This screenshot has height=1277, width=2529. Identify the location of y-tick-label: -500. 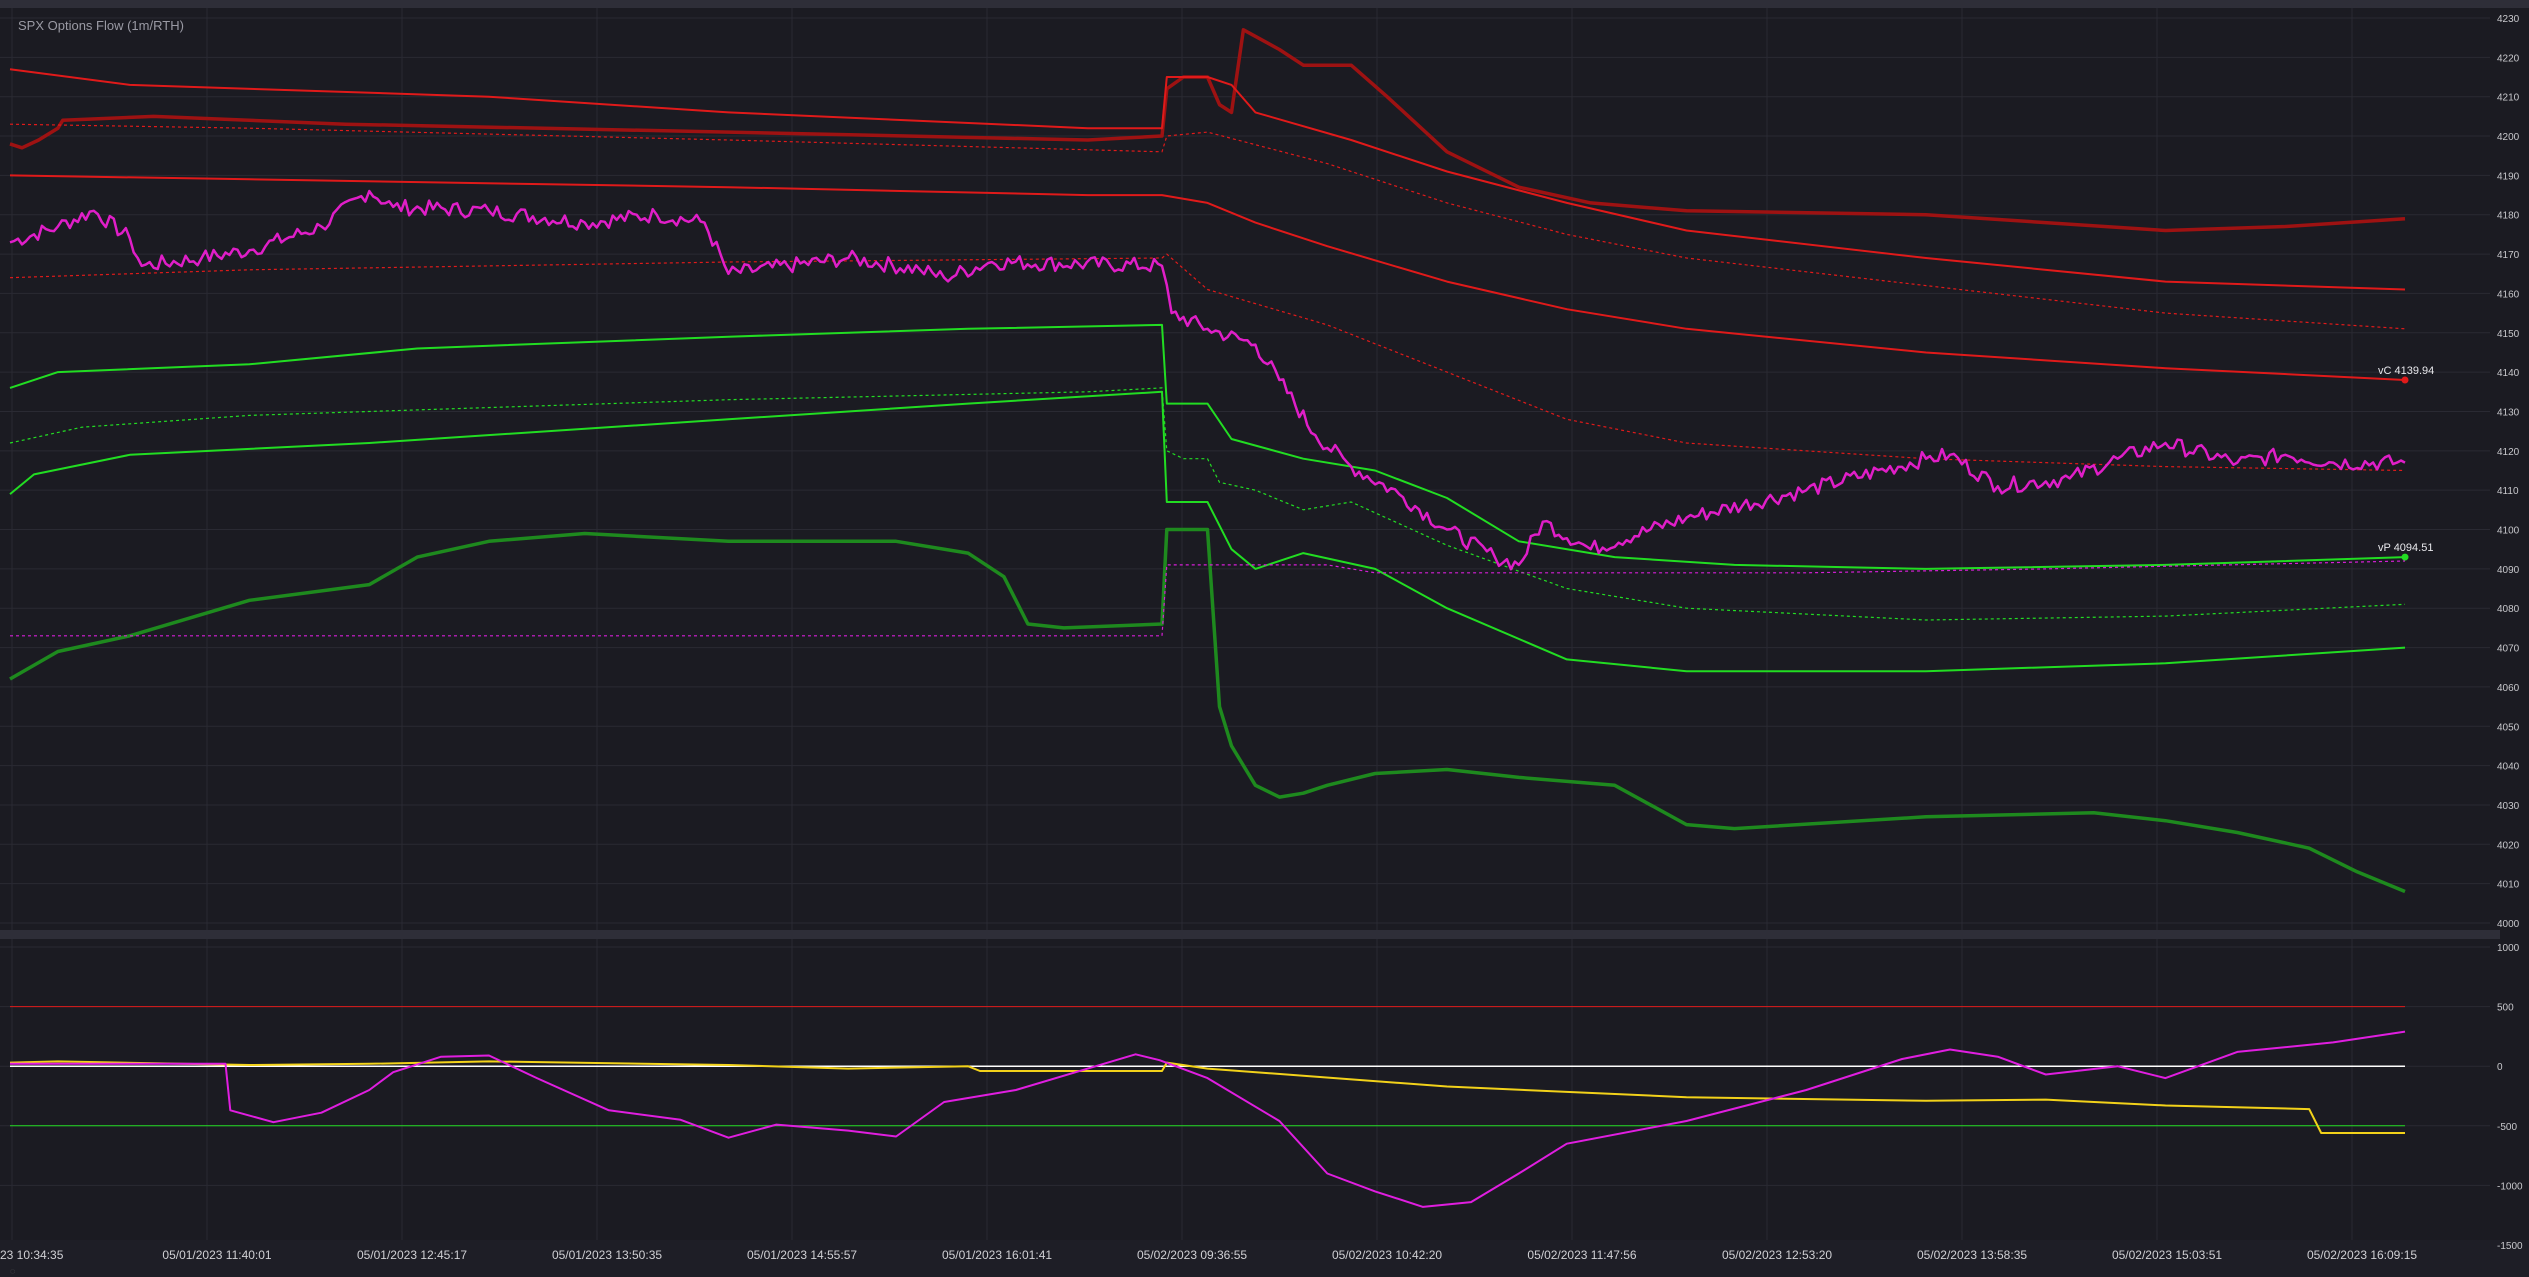
(2507, 1127).